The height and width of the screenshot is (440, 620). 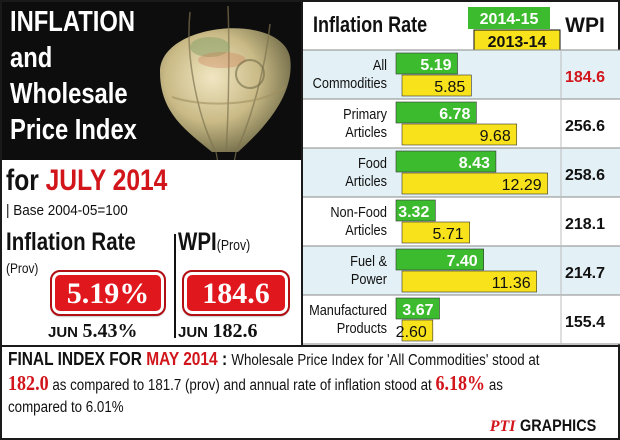 I want to click on inflation-rate-value: 5.19%, so click(x=108, y=293).